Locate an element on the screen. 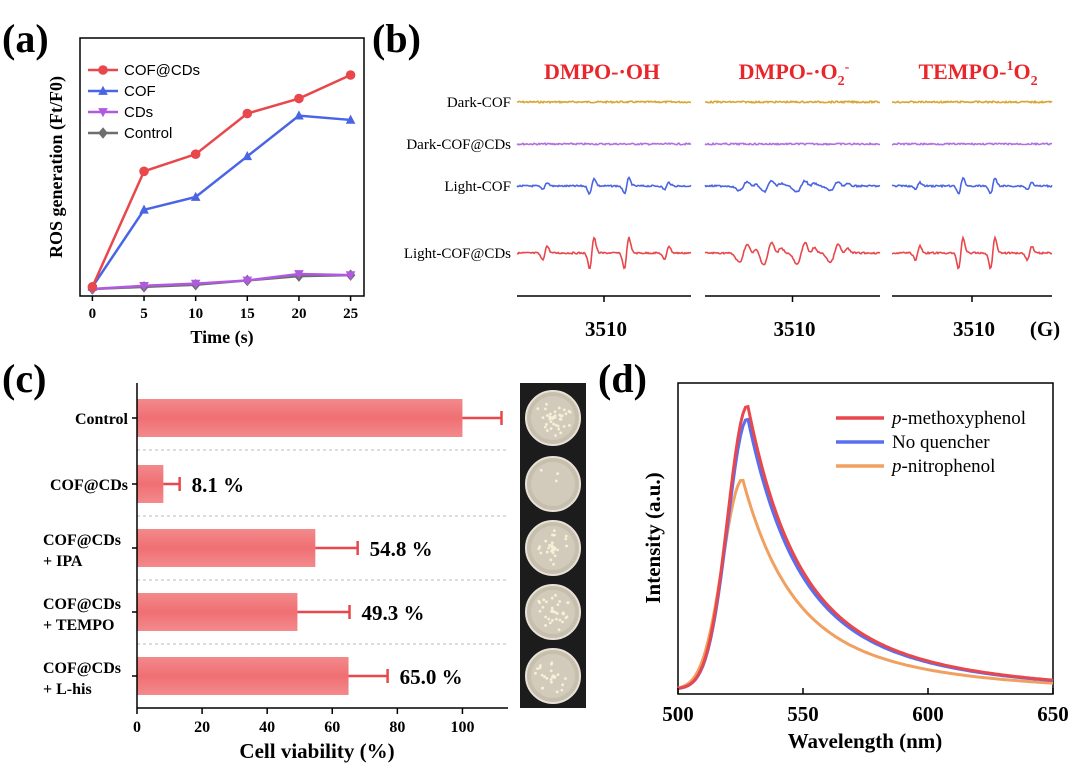  panel-d-legend-label: p-methoxyphenol is located at coordinates (958, 418).